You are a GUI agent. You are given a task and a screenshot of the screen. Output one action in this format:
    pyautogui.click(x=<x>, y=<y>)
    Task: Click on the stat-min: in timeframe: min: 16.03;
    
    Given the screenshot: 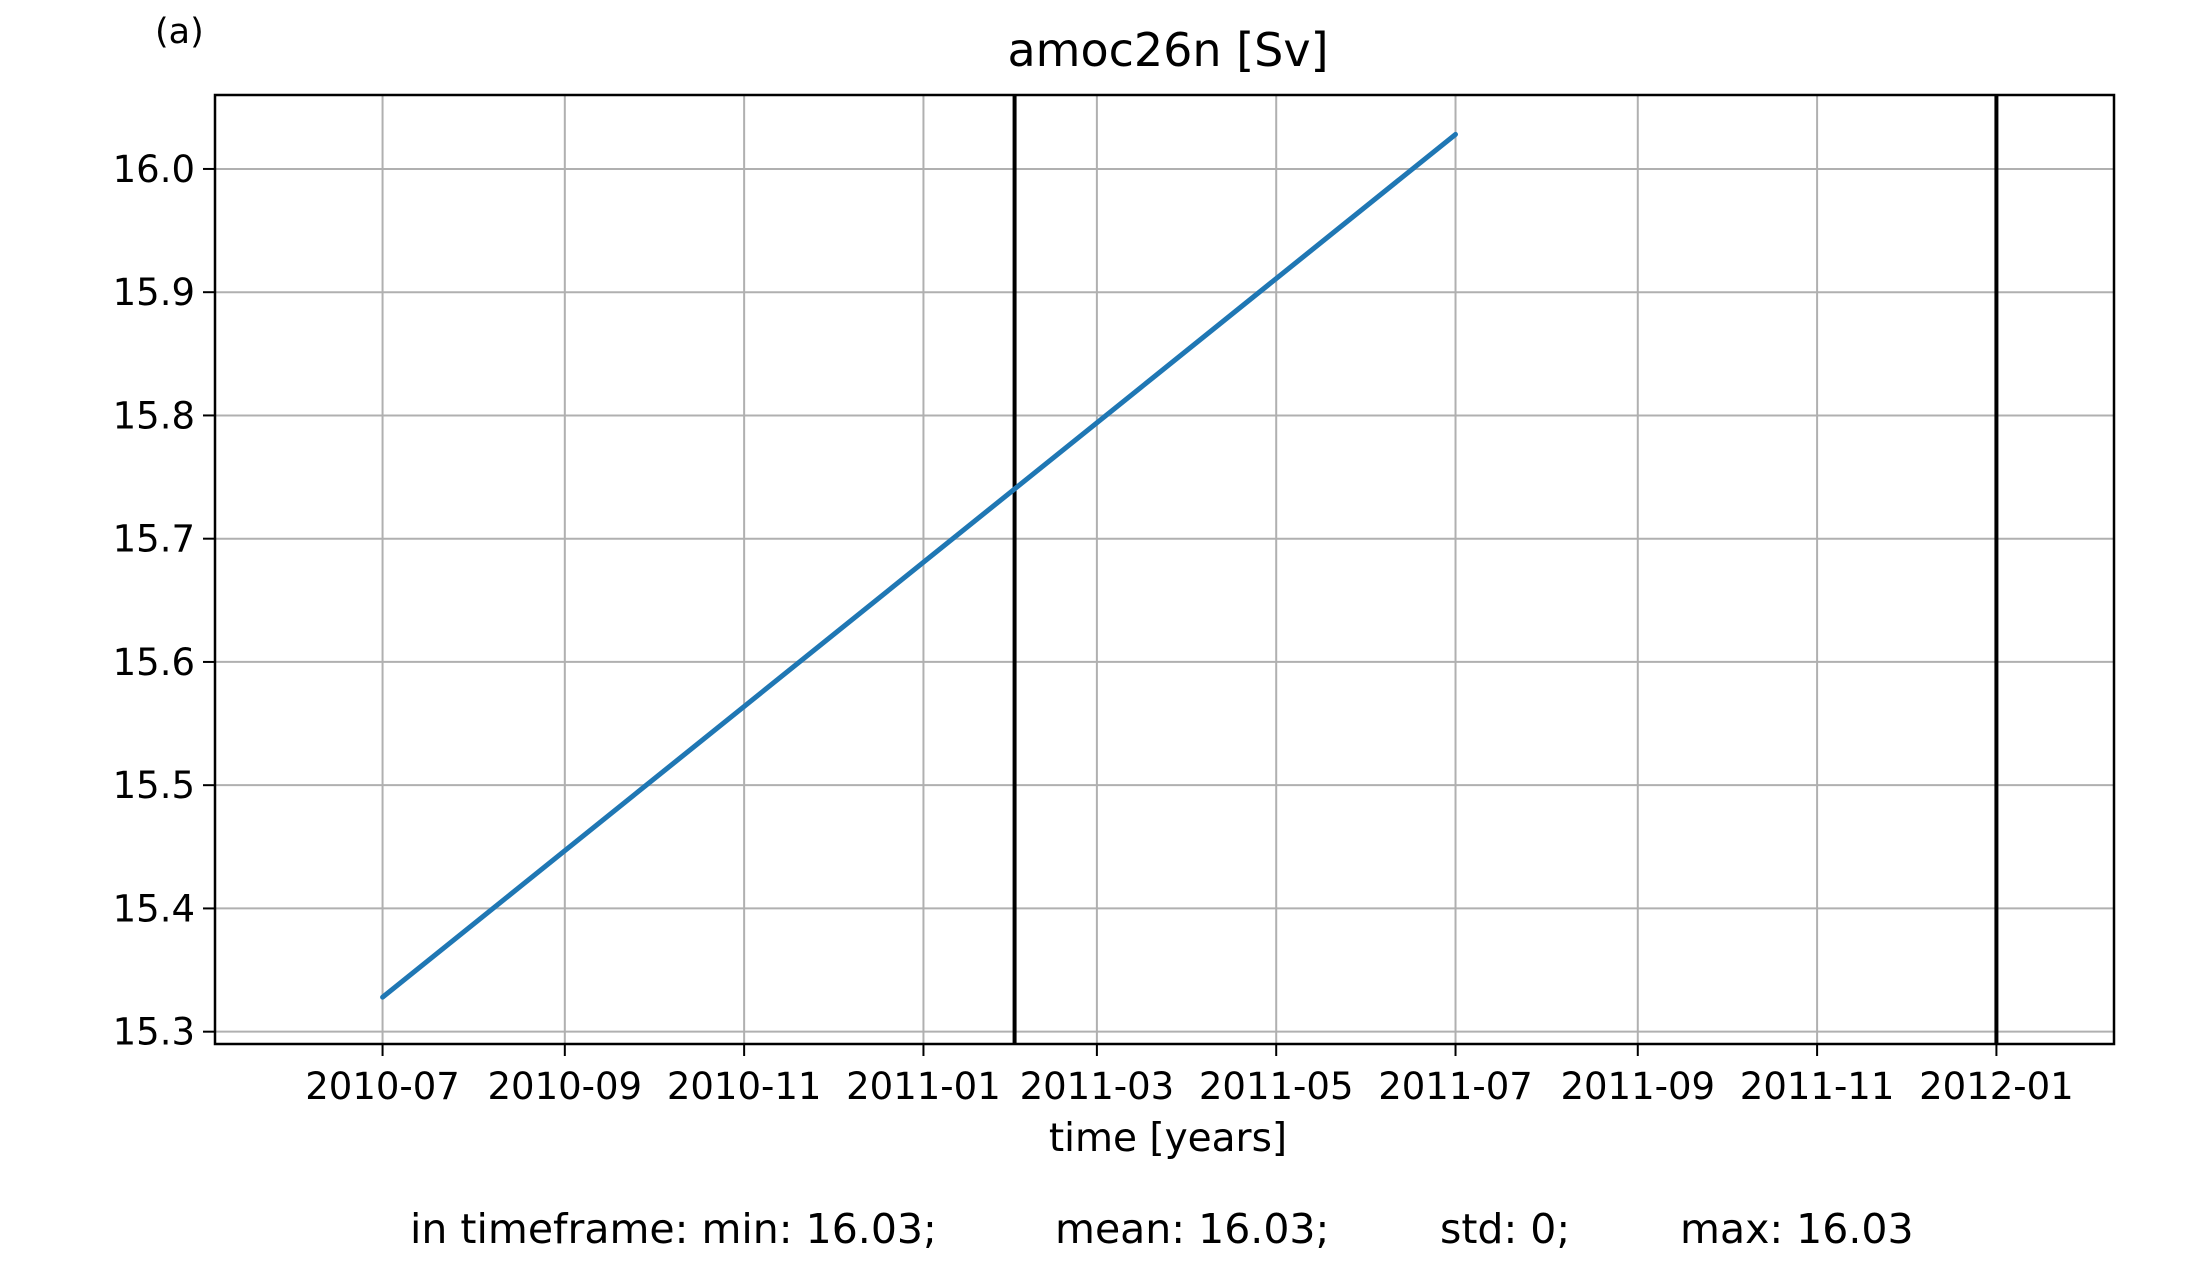 What is the action you would take?
    pyautogui.click(x=673, y=1229)
    